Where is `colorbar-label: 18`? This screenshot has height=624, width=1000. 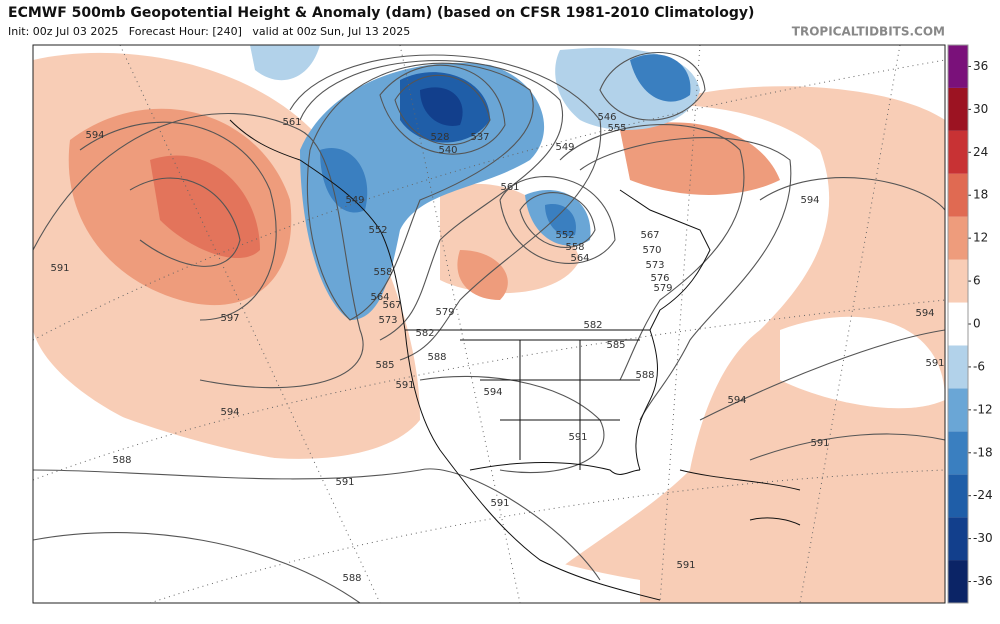 colorbar-label: 18 is located at coordinates (980, 195).